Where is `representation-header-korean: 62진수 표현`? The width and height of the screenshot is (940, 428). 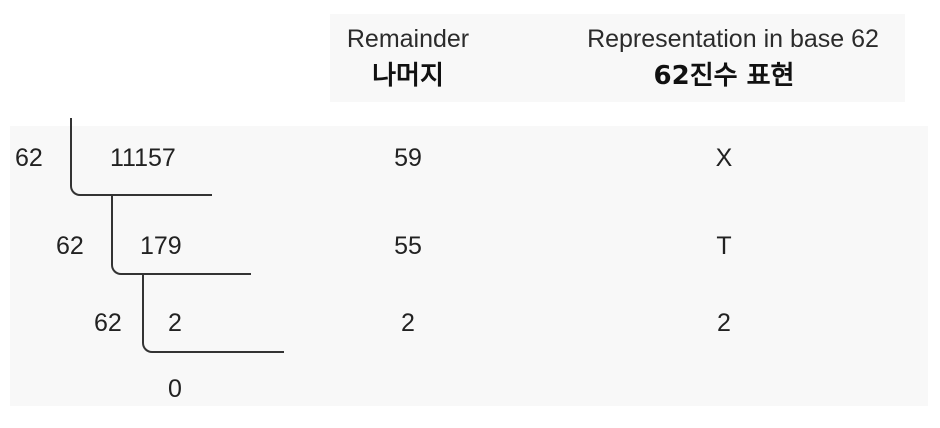 representation-header-korean: 62진수 표현 is located at coordinates (724, 76).